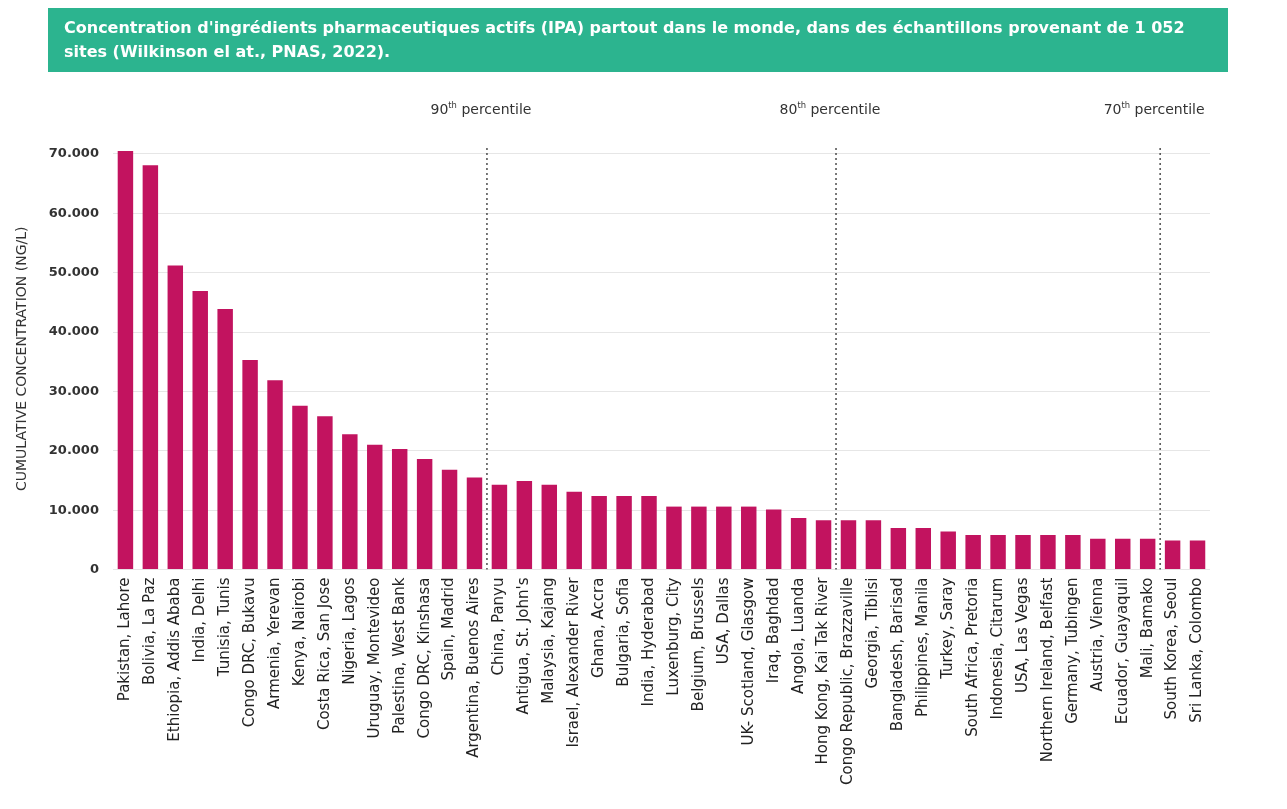  Describe the element at coordinates (647, 642) in the screenshot. I see `x-tick-label: India, Hyderabad` at that location.